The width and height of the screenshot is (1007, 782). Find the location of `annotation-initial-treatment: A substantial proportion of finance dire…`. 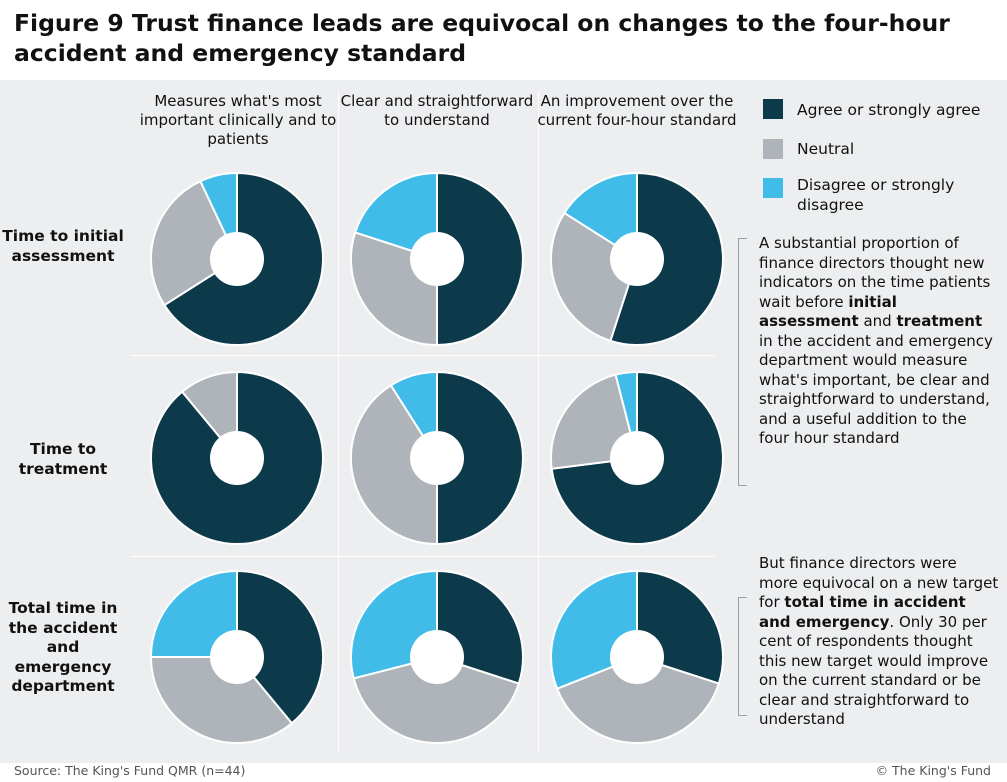

annotation-initial-treatment: A substantial proportion of finance dire… is located at coordinates (879, 341).